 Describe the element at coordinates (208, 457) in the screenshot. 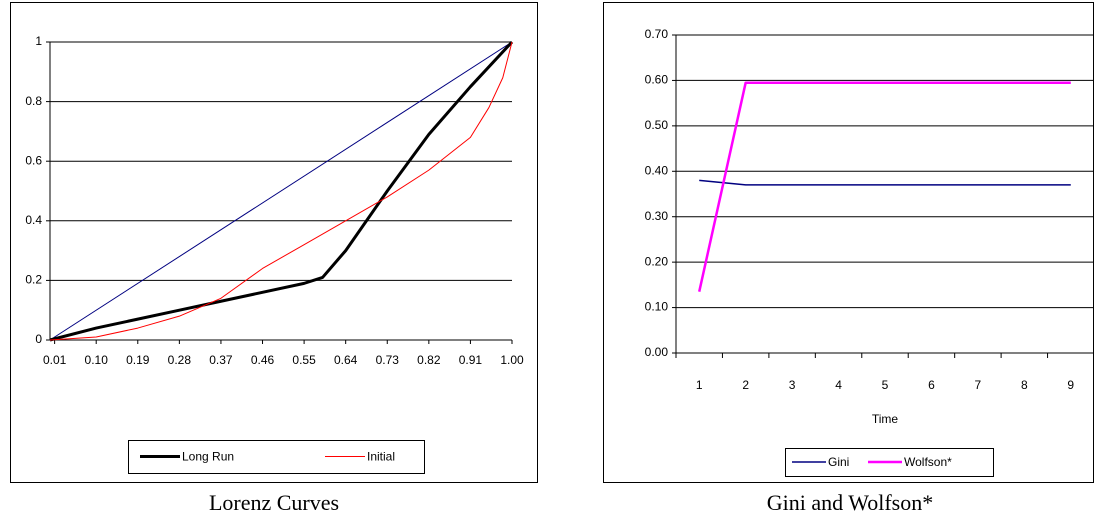

I see `legend-label: Long Run` at that location.